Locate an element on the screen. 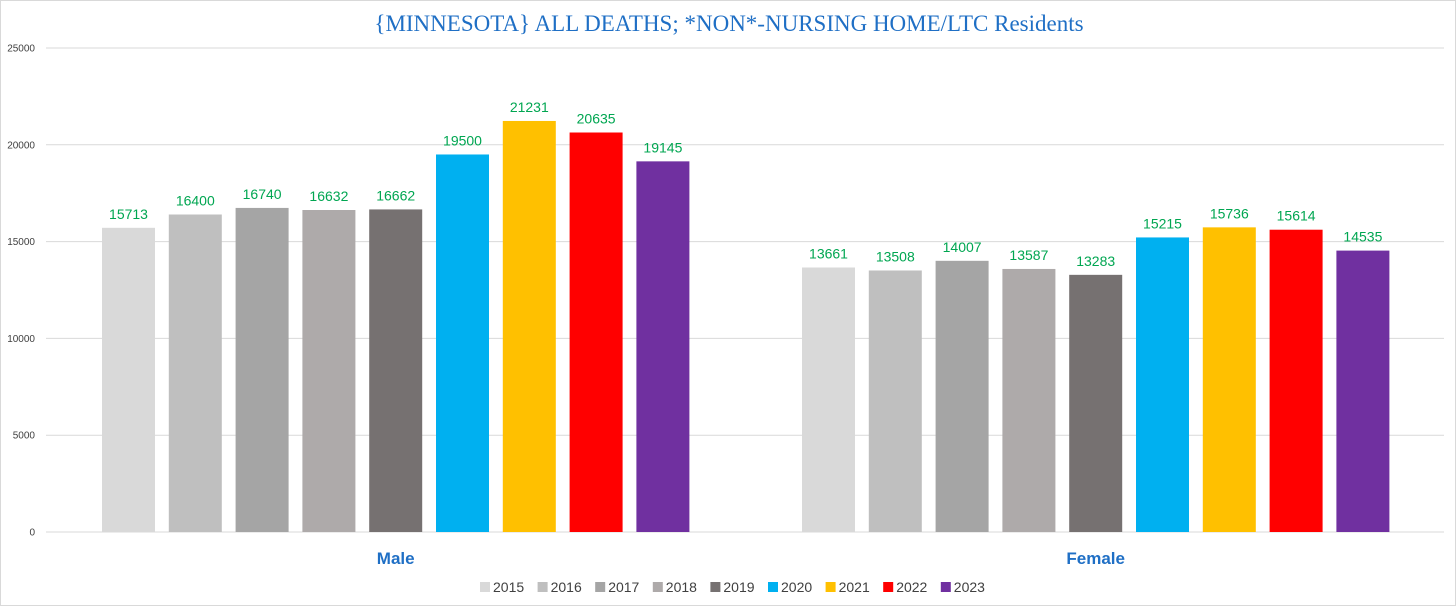 The height and width of the screenshot is (606, 1456). bar-male-2018 is located at coordinates (329, 371).